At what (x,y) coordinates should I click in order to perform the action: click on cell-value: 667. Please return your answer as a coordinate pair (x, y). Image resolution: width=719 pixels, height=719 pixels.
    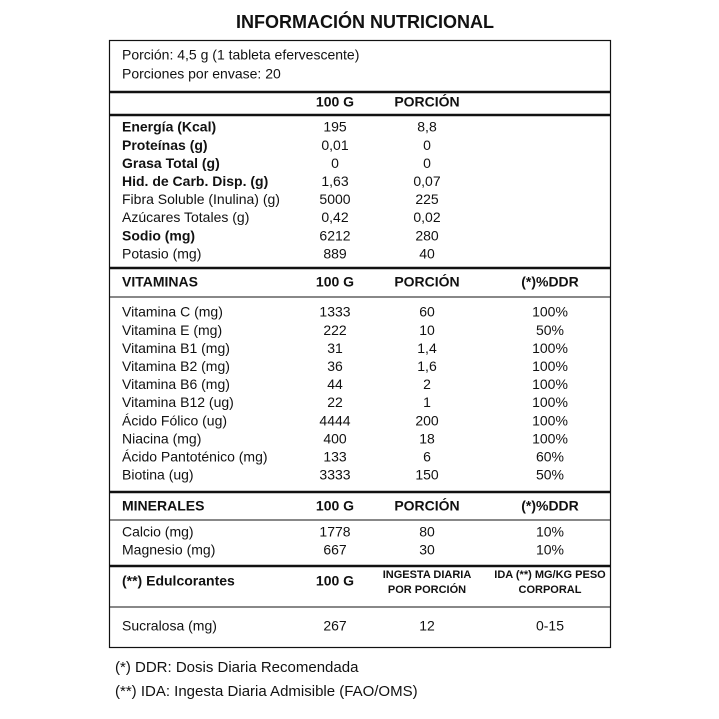
    Looking at the image, I should click on (335, 550).